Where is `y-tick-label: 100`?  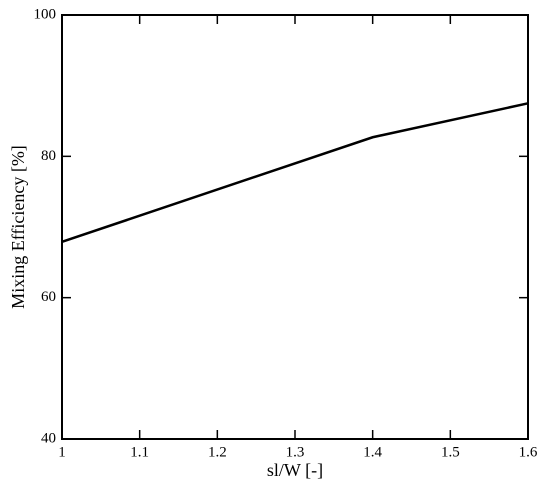
y-tick-label: 100 is located at coordinates (45, 14).